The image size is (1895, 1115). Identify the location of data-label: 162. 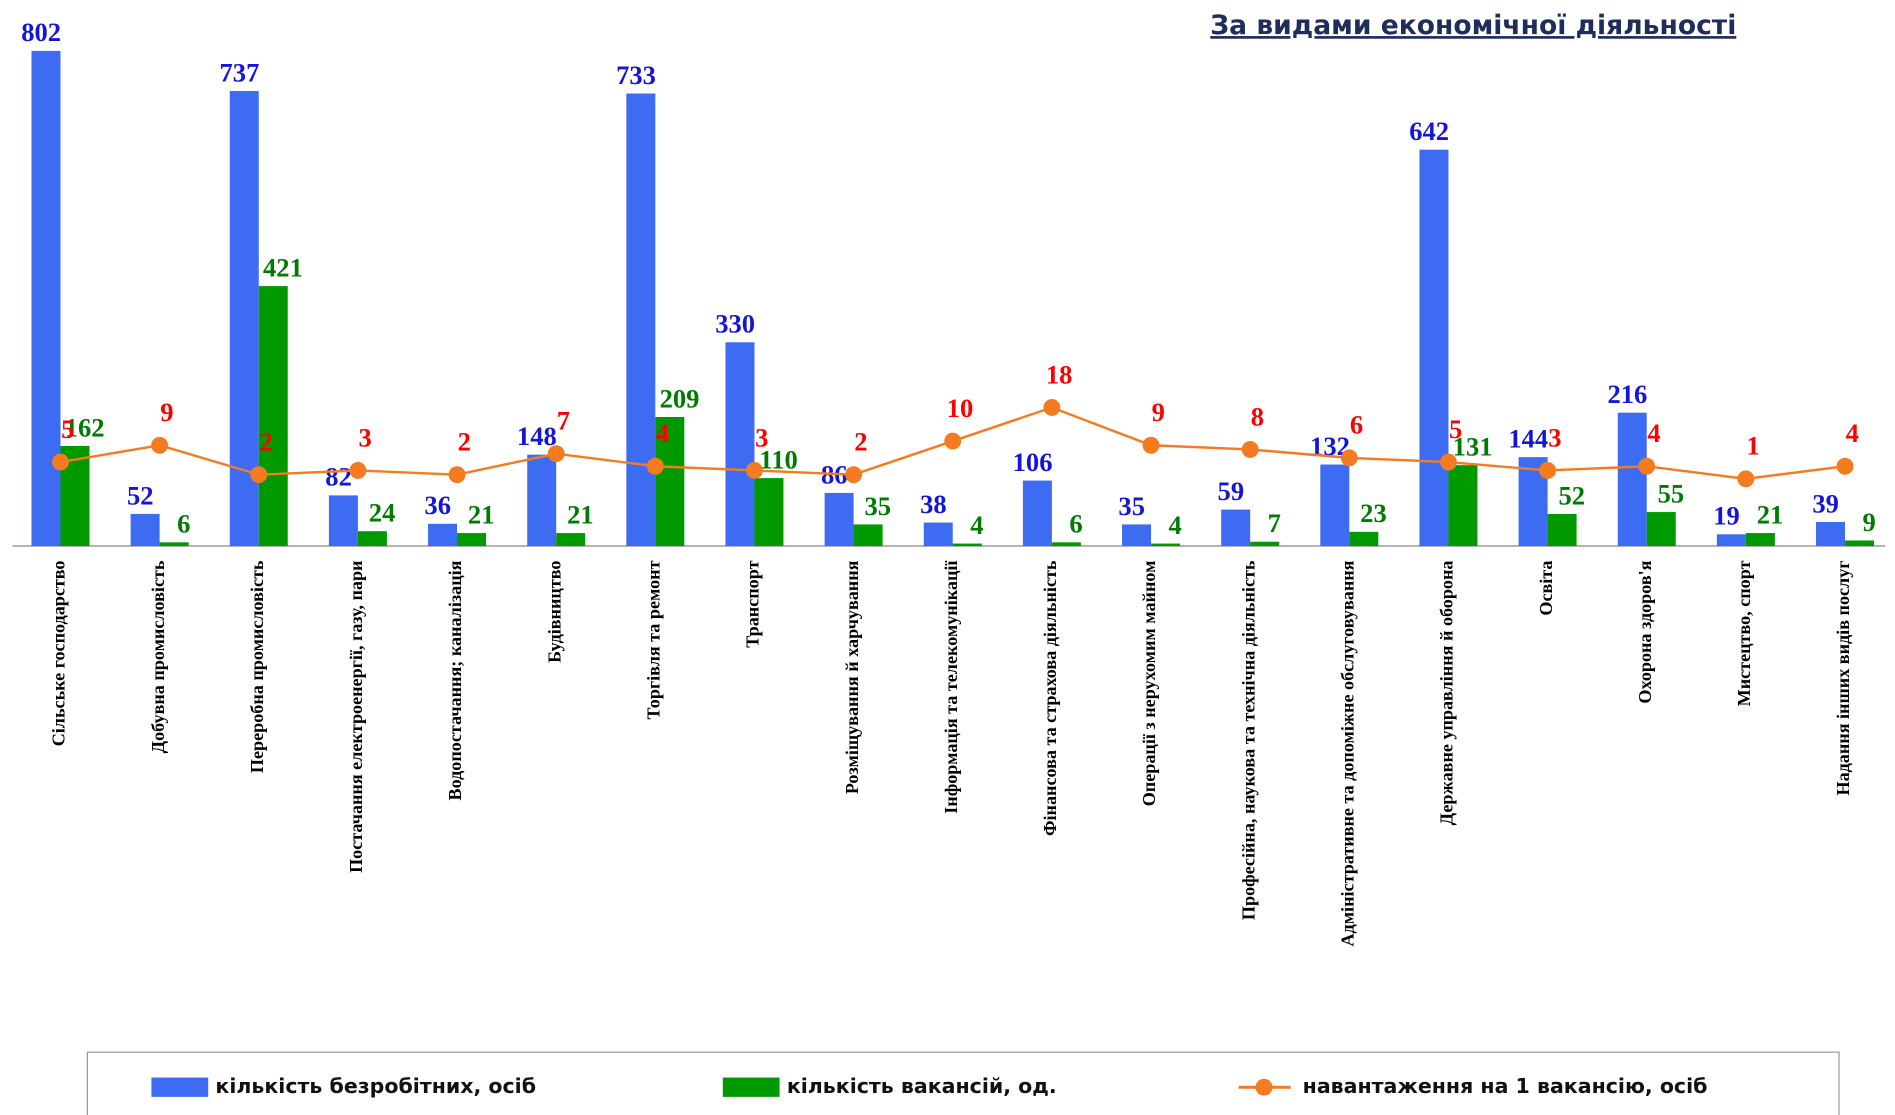
(85, 427).